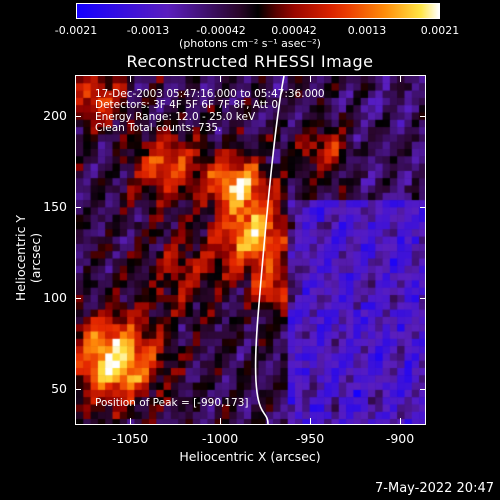 Image resolution: width=500 pixels, height=500 pixels. Describe the element at coordinates (294, 30) in the screenshot. I see `colorbar-tick: 0.00042` at that location.